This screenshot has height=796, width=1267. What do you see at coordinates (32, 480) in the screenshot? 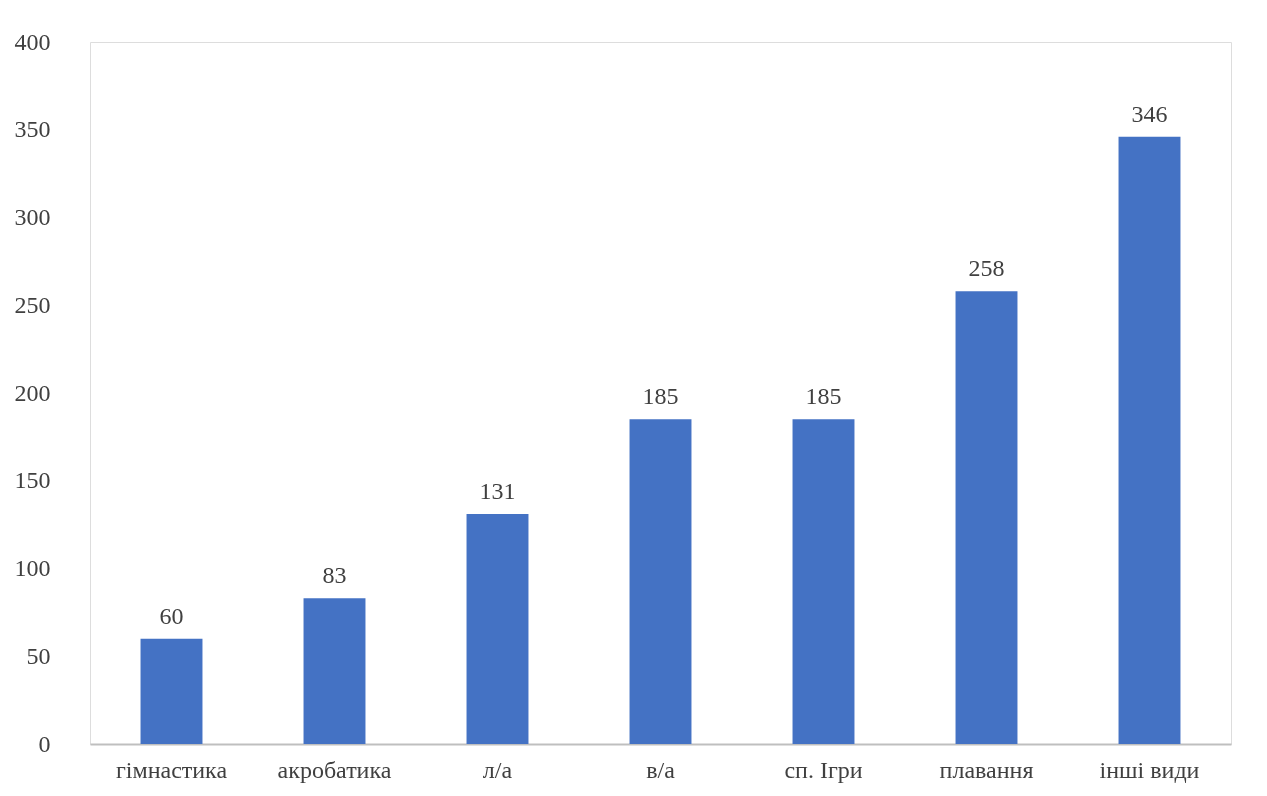
I see `y-tick-label: 150` at bounding box center [32, 480].